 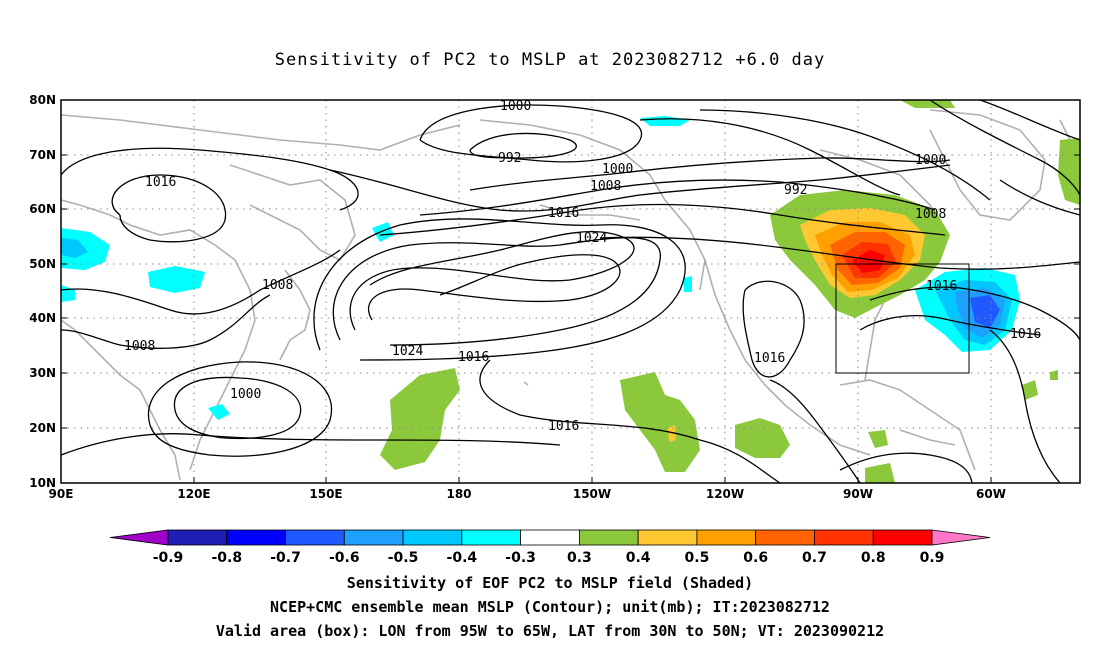 What do you see at coordinates (193, 494) in the screenshot?
I see `lon-tick-label: 120E` at bounding box center [193, 494].